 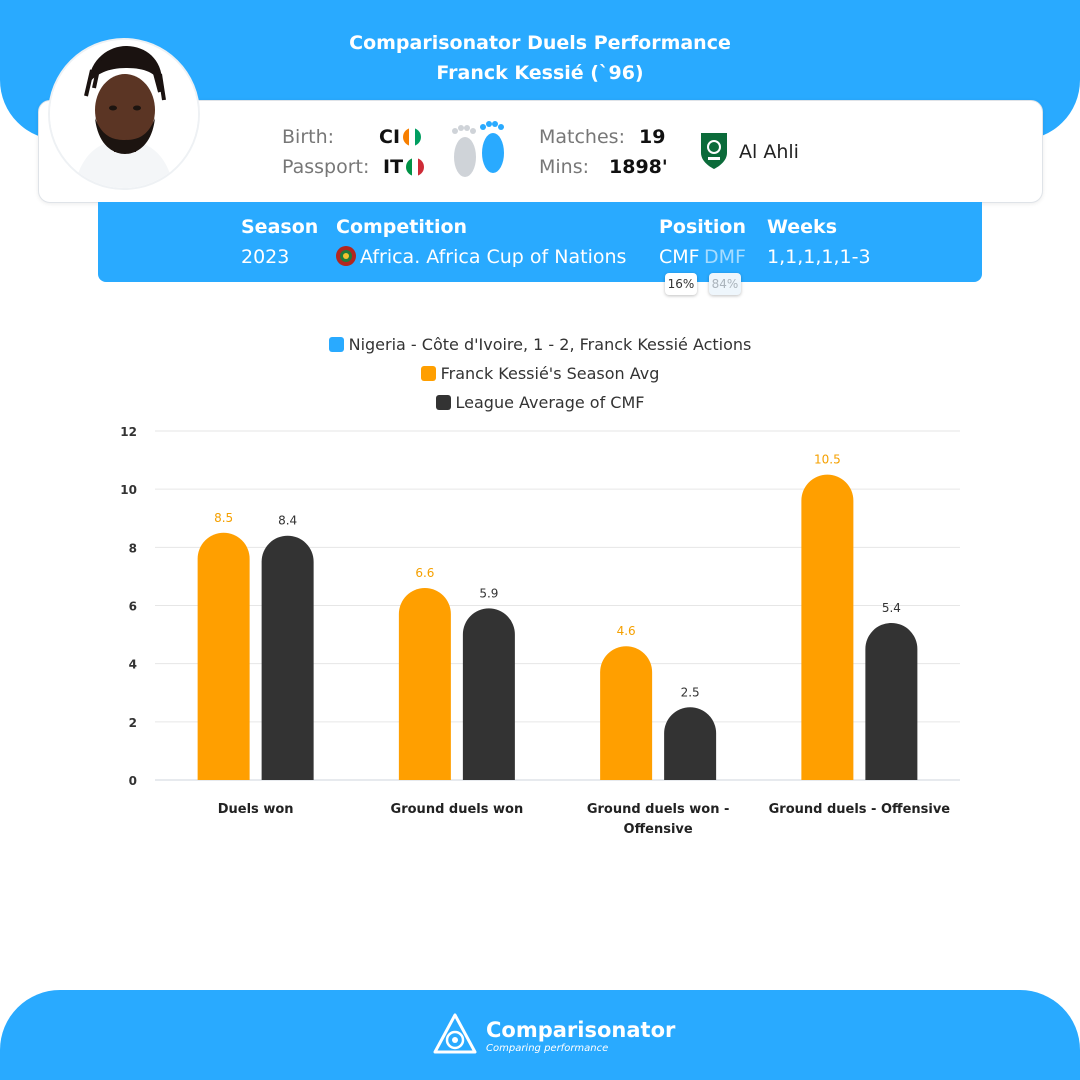 I want to click on footprints-icon, so click(x=480, y=153).